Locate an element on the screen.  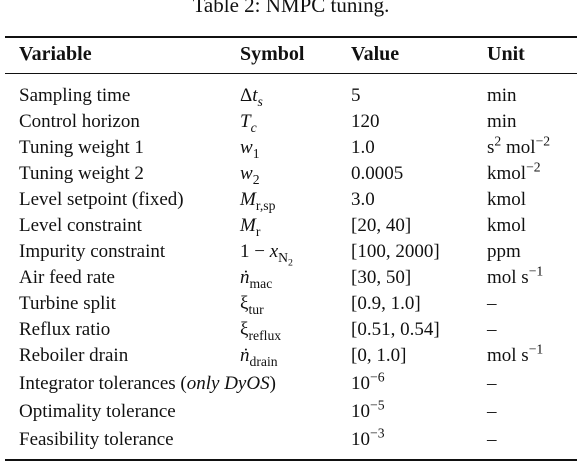
variable-cell: Tuning weight 2 is located at coordinates (81, 173).